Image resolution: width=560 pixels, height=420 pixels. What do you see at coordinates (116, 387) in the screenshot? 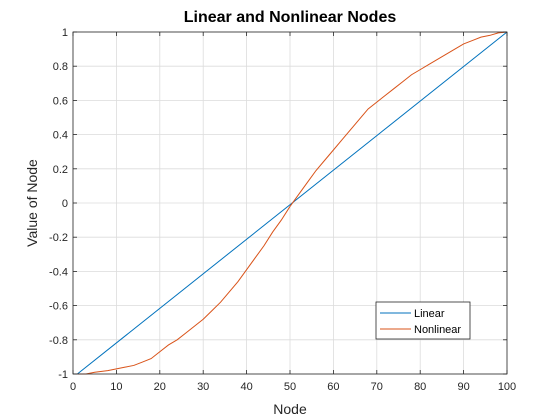
I see `x-tick-label: 10` at bounding box center [116, 387].